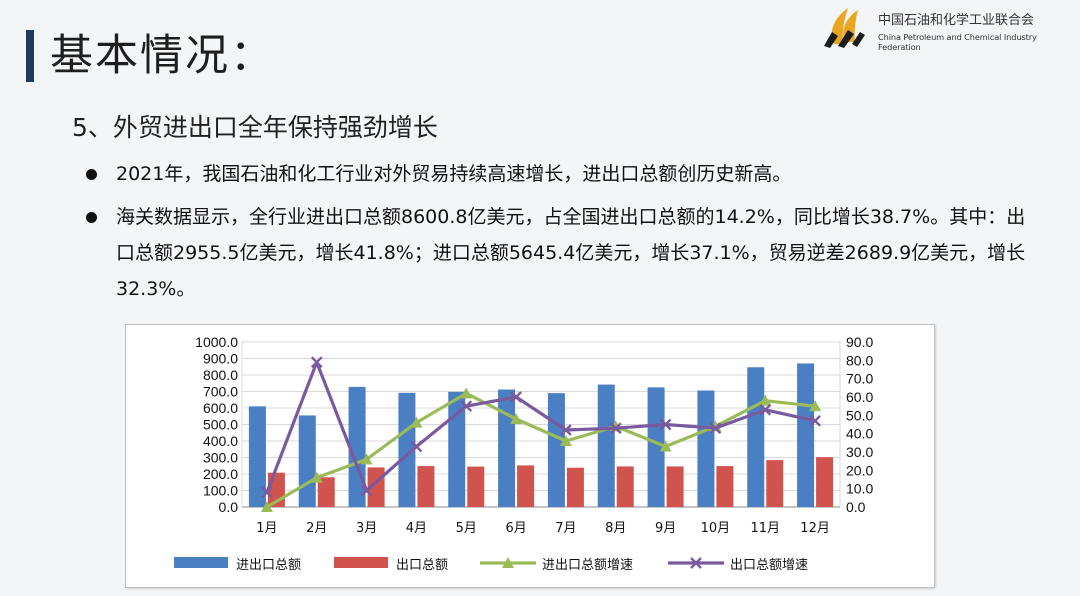  What do you see at coordinates (815, 528) in the screenshot?
I see `x-category-label: 12月` at bounding box center [815, 528].